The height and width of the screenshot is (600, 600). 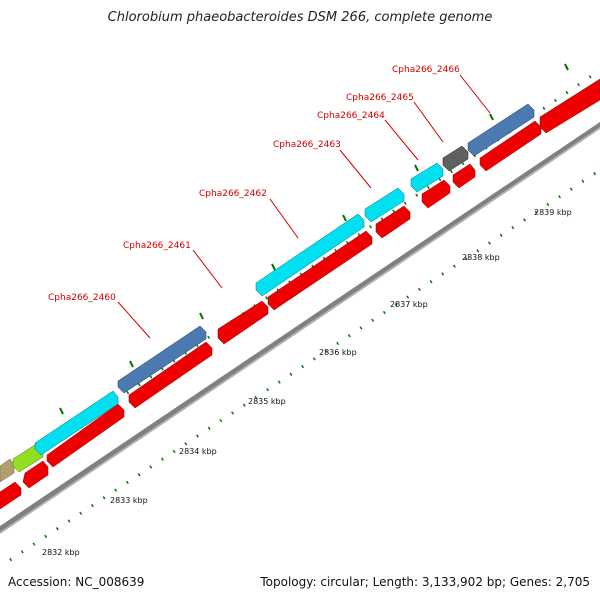 What do you see at coordinates (307, 145) in the screenshot?
I see `gene-label: Cpha266_2463` at bounding box center [307, 145].